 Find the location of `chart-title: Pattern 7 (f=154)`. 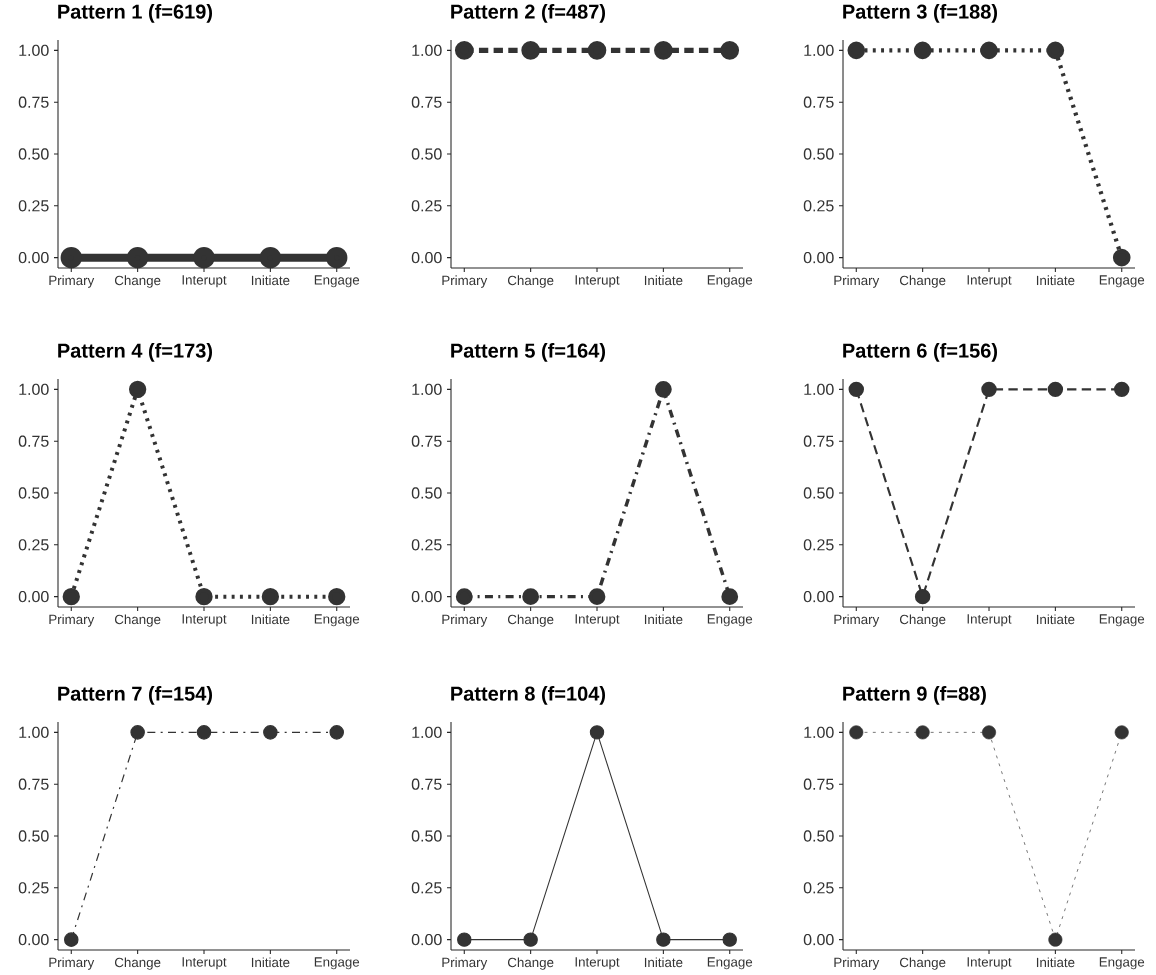

chart-title: Pattern 7 (f=154) is located at coordinates (135, 695).